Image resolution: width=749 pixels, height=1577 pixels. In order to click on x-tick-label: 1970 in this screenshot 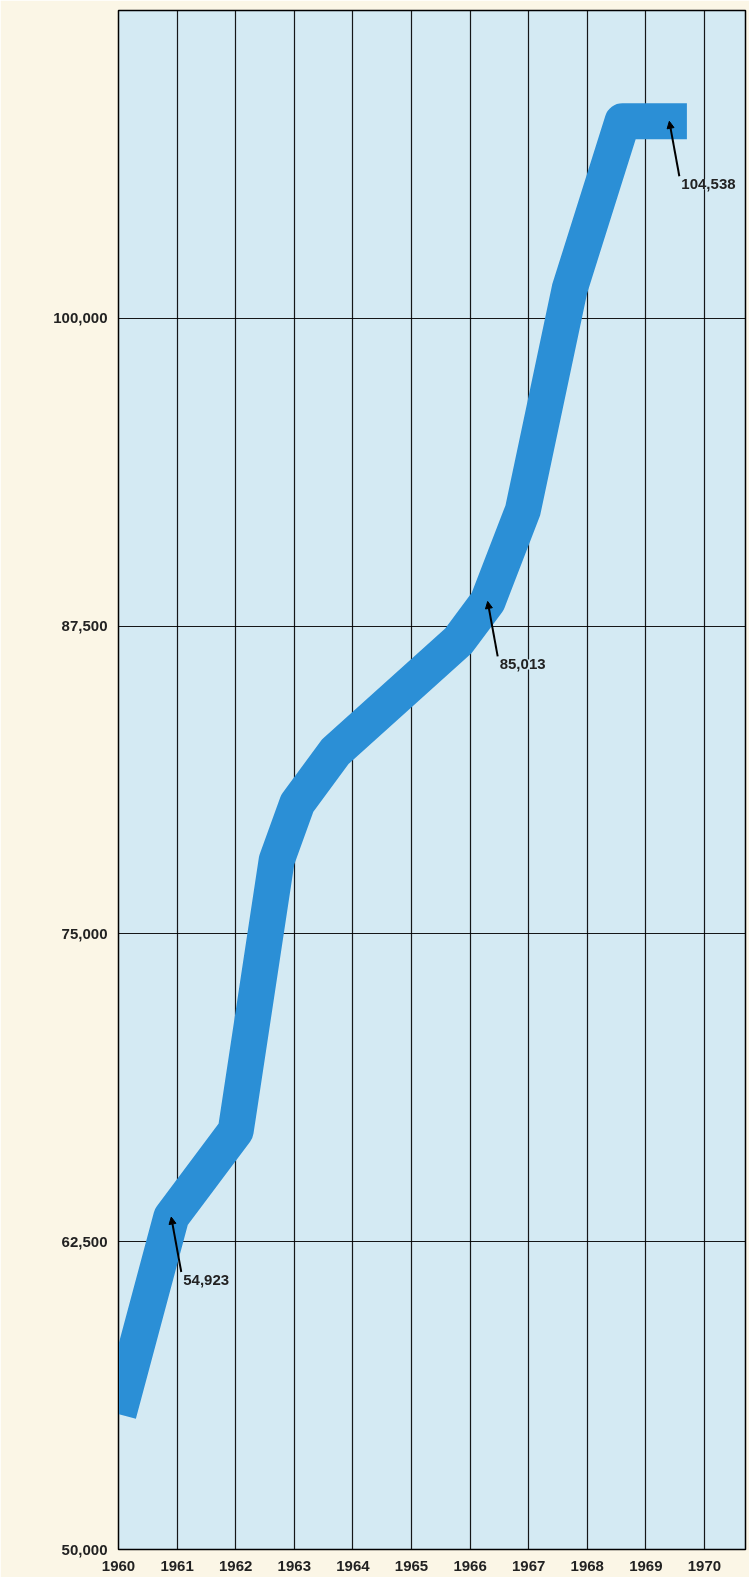, I will do `click(704, 1565)`.